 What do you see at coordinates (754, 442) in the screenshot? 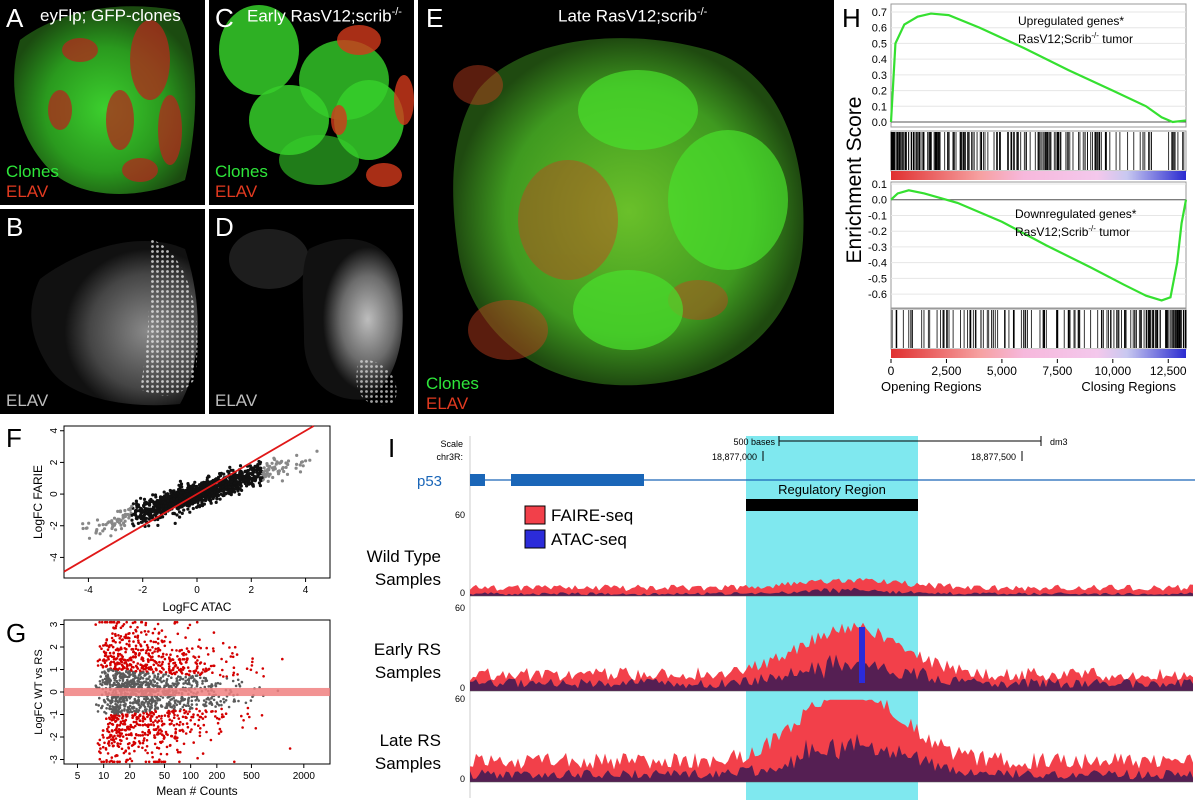
I see `scale-bar-label: 500 bases` at bounding box center [754, 442].